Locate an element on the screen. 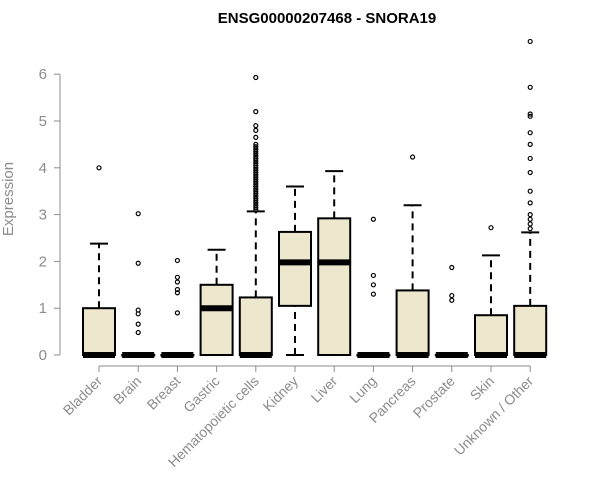  y-tick-label: 1 is located at coordinates (43, 308).